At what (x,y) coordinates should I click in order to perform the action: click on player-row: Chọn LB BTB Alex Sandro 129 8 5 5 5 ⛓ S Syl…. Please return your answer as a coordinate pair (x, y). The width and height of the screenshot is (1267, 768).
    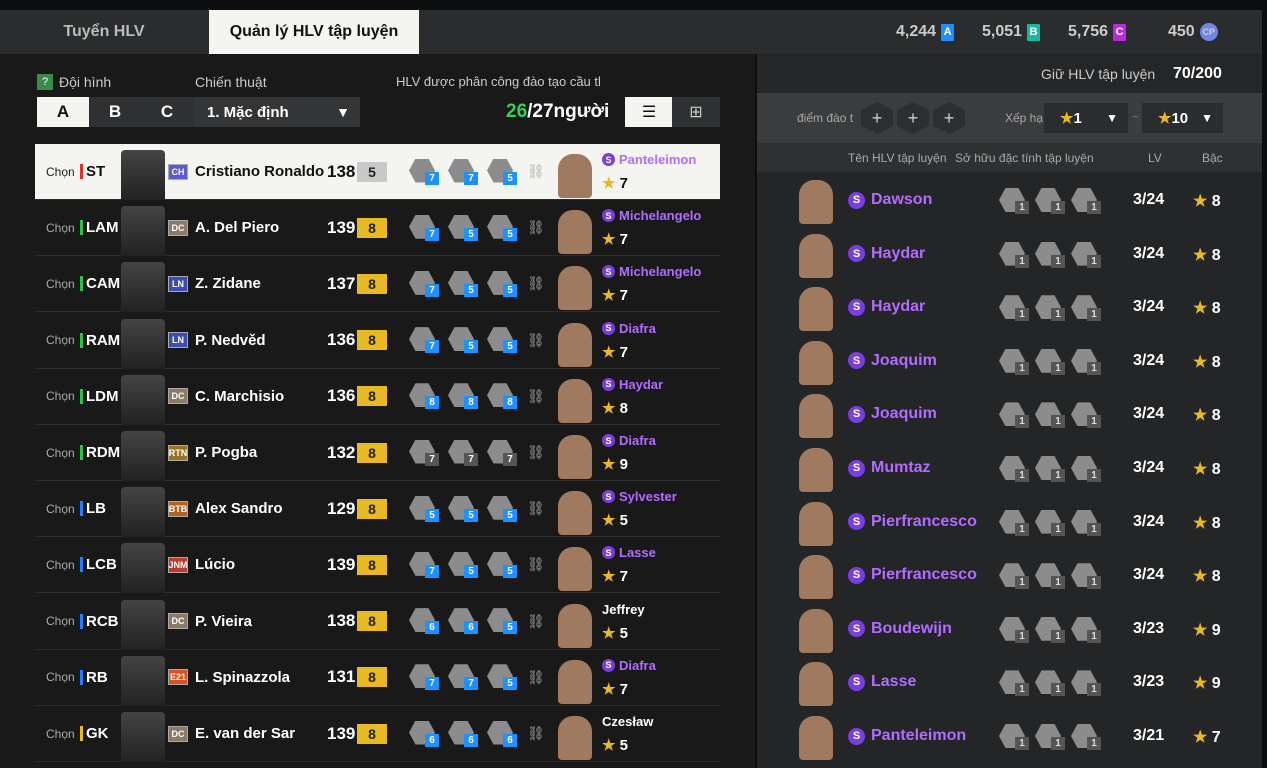
    Looking at the image, I should click on (377, 509).